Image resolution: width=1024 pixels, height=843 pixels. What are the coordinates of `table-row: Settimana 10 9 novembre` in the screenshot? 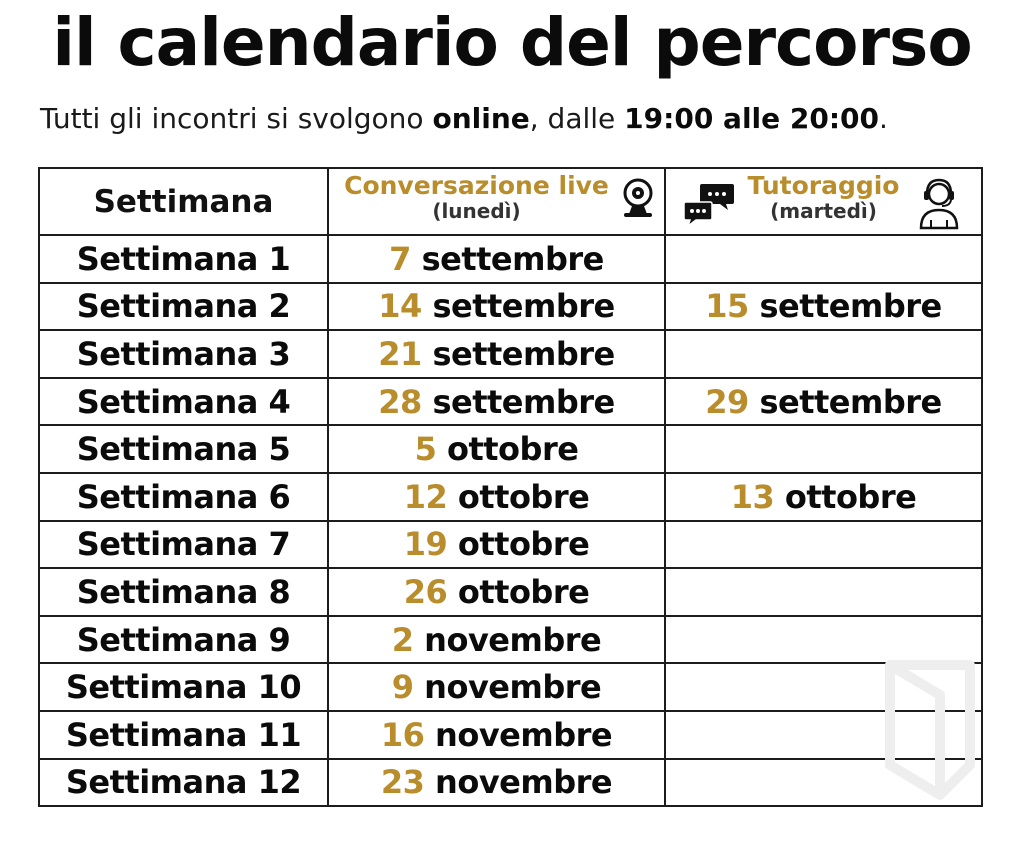 It's located at (510, 687).